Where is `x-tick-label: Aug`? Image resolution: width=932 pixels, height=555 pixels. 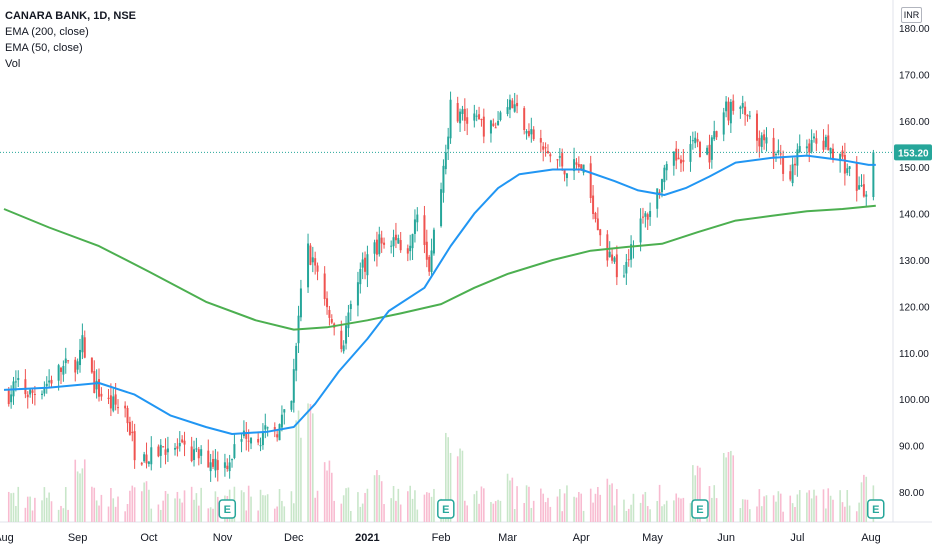 x-tick-label: Aug is located at coordinates (7, 538).